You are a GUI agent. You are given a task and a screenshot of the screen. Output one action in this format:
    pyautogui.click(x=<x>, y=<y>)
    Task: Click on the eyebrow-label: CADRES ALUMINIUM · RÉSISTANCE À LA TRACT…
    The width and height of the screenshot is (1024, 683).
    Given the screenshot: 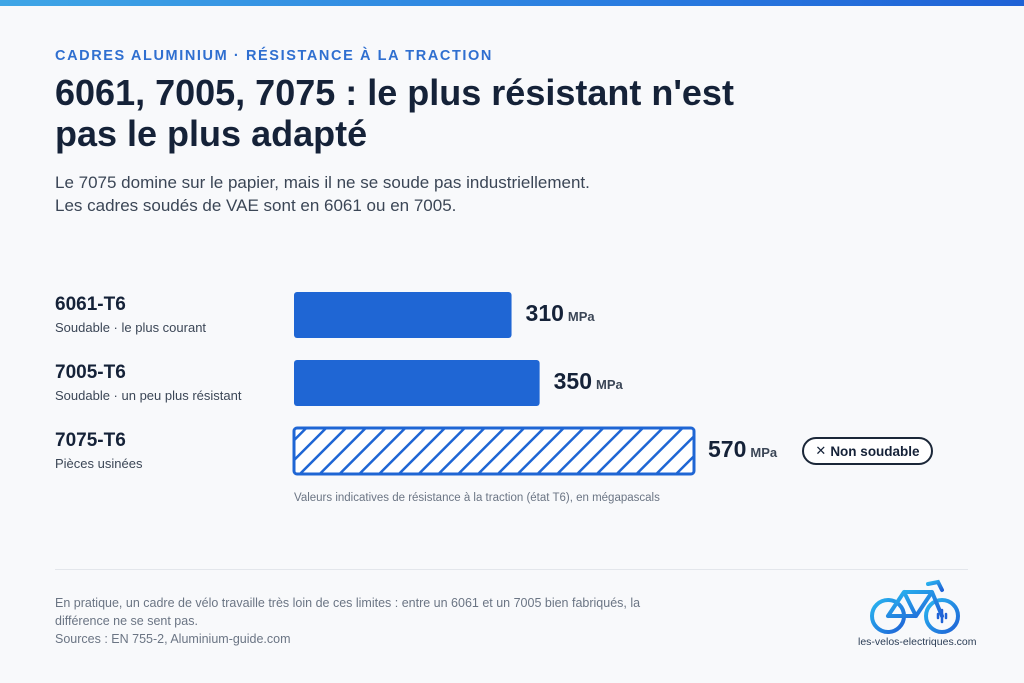 What is the action you would take?
    pyautogui.click(x=274, y=56)
    